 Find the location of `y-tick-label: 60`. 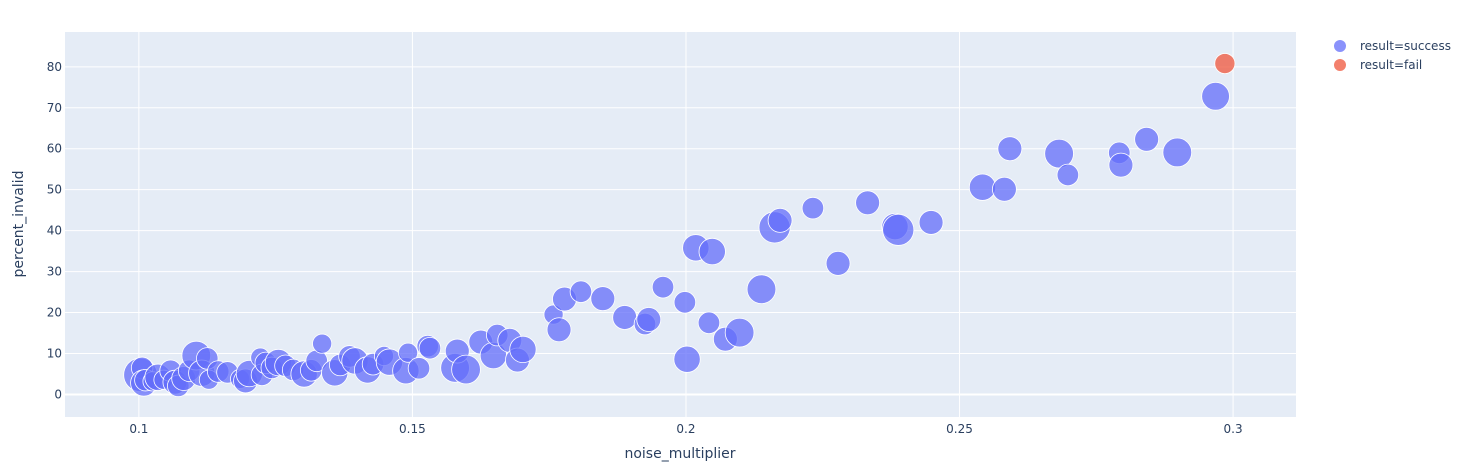

y-tick-label: 60 is located at coordinates (54, 149).